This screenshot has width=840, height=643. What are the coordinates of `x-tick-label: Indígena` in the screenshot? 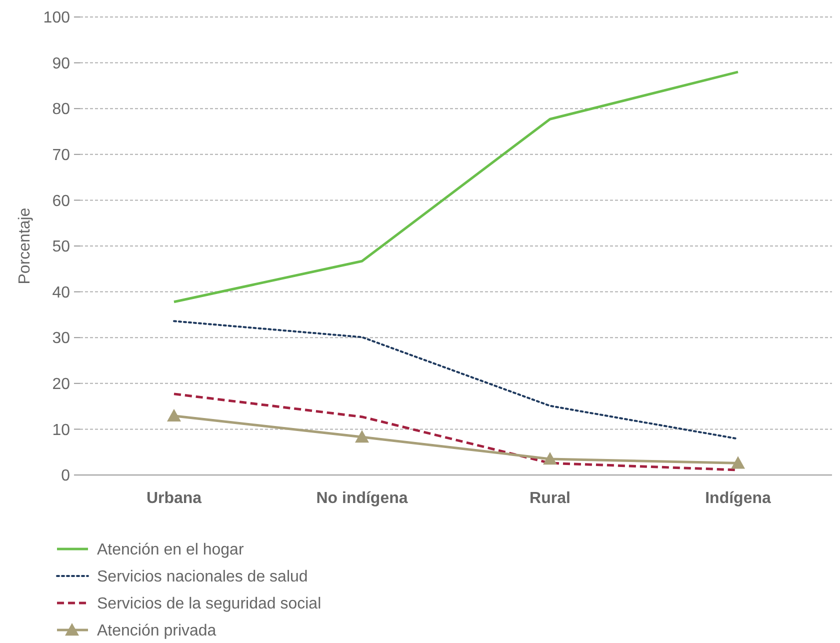 It's located at (738, 498).